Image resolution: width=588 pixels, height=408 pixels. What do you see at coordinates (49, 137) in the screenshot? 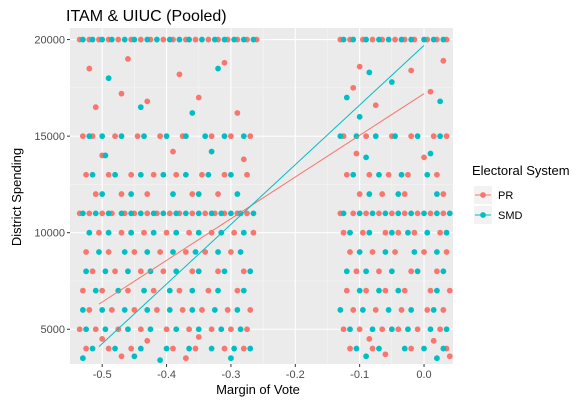
I see `y-tick-label: 15000` at bounding box center [49, 137].